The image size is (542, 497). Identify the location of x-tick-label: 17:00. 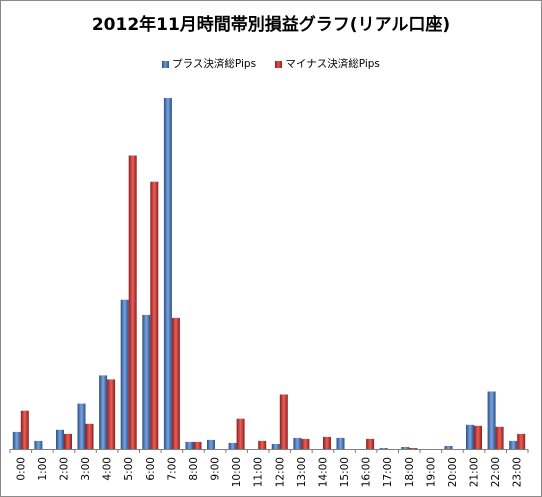
(388, 472).